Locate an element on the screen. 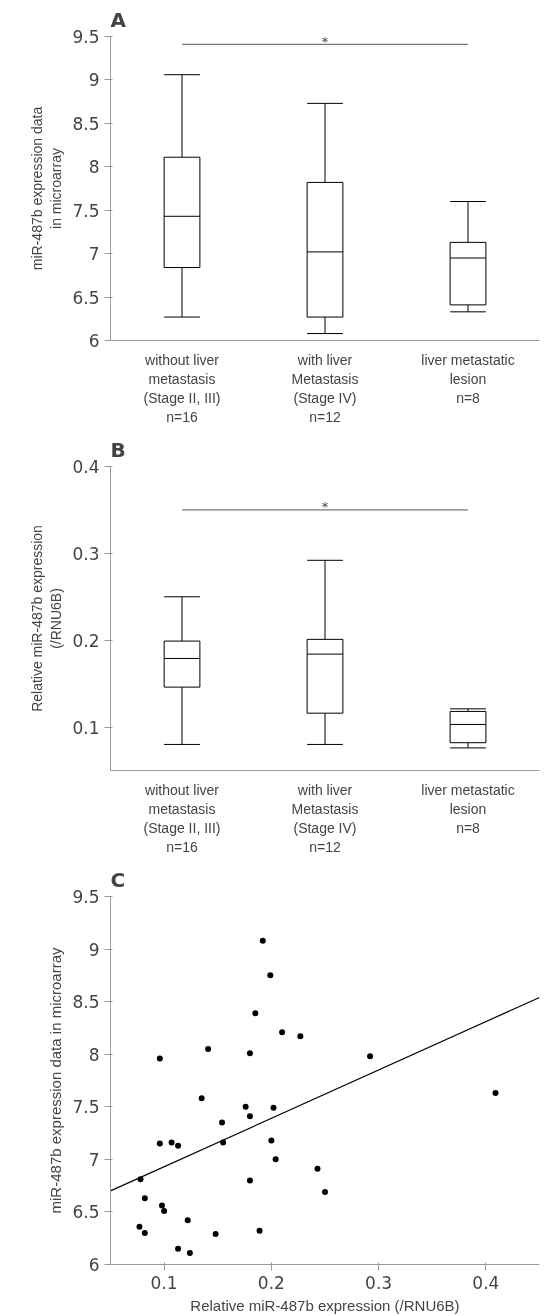  y-tick-label: 0.2 is located at coordinates (86, 640).